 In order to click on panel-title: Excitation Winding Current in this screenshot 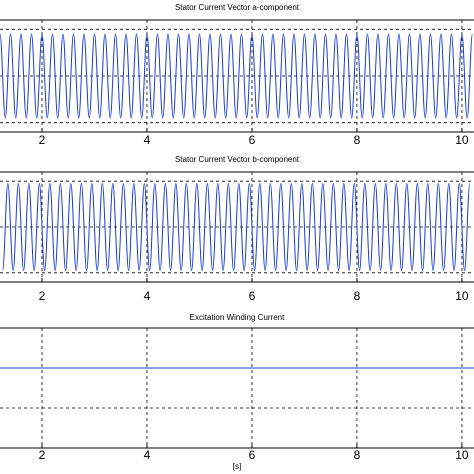, I will do `click(237, 317)`.